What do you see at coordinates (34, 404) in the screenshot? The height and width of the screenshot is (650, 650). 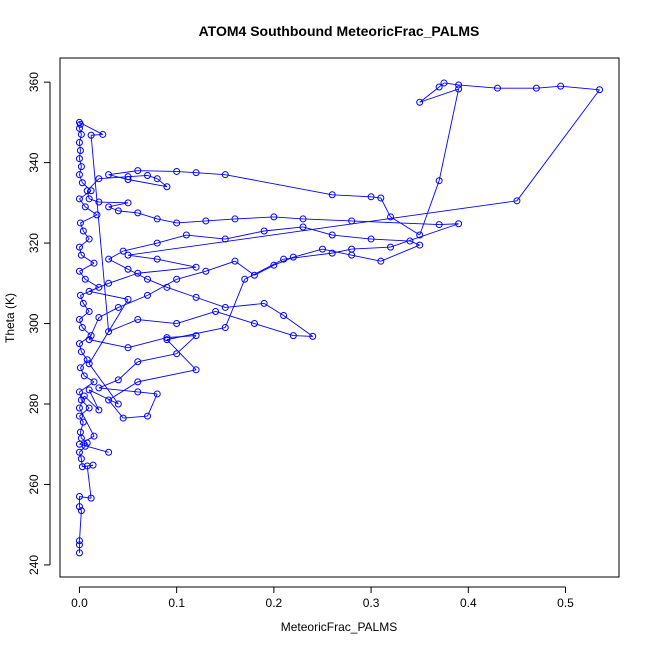 I see `y-tick-label: 280` at bounding box center [34, 404].